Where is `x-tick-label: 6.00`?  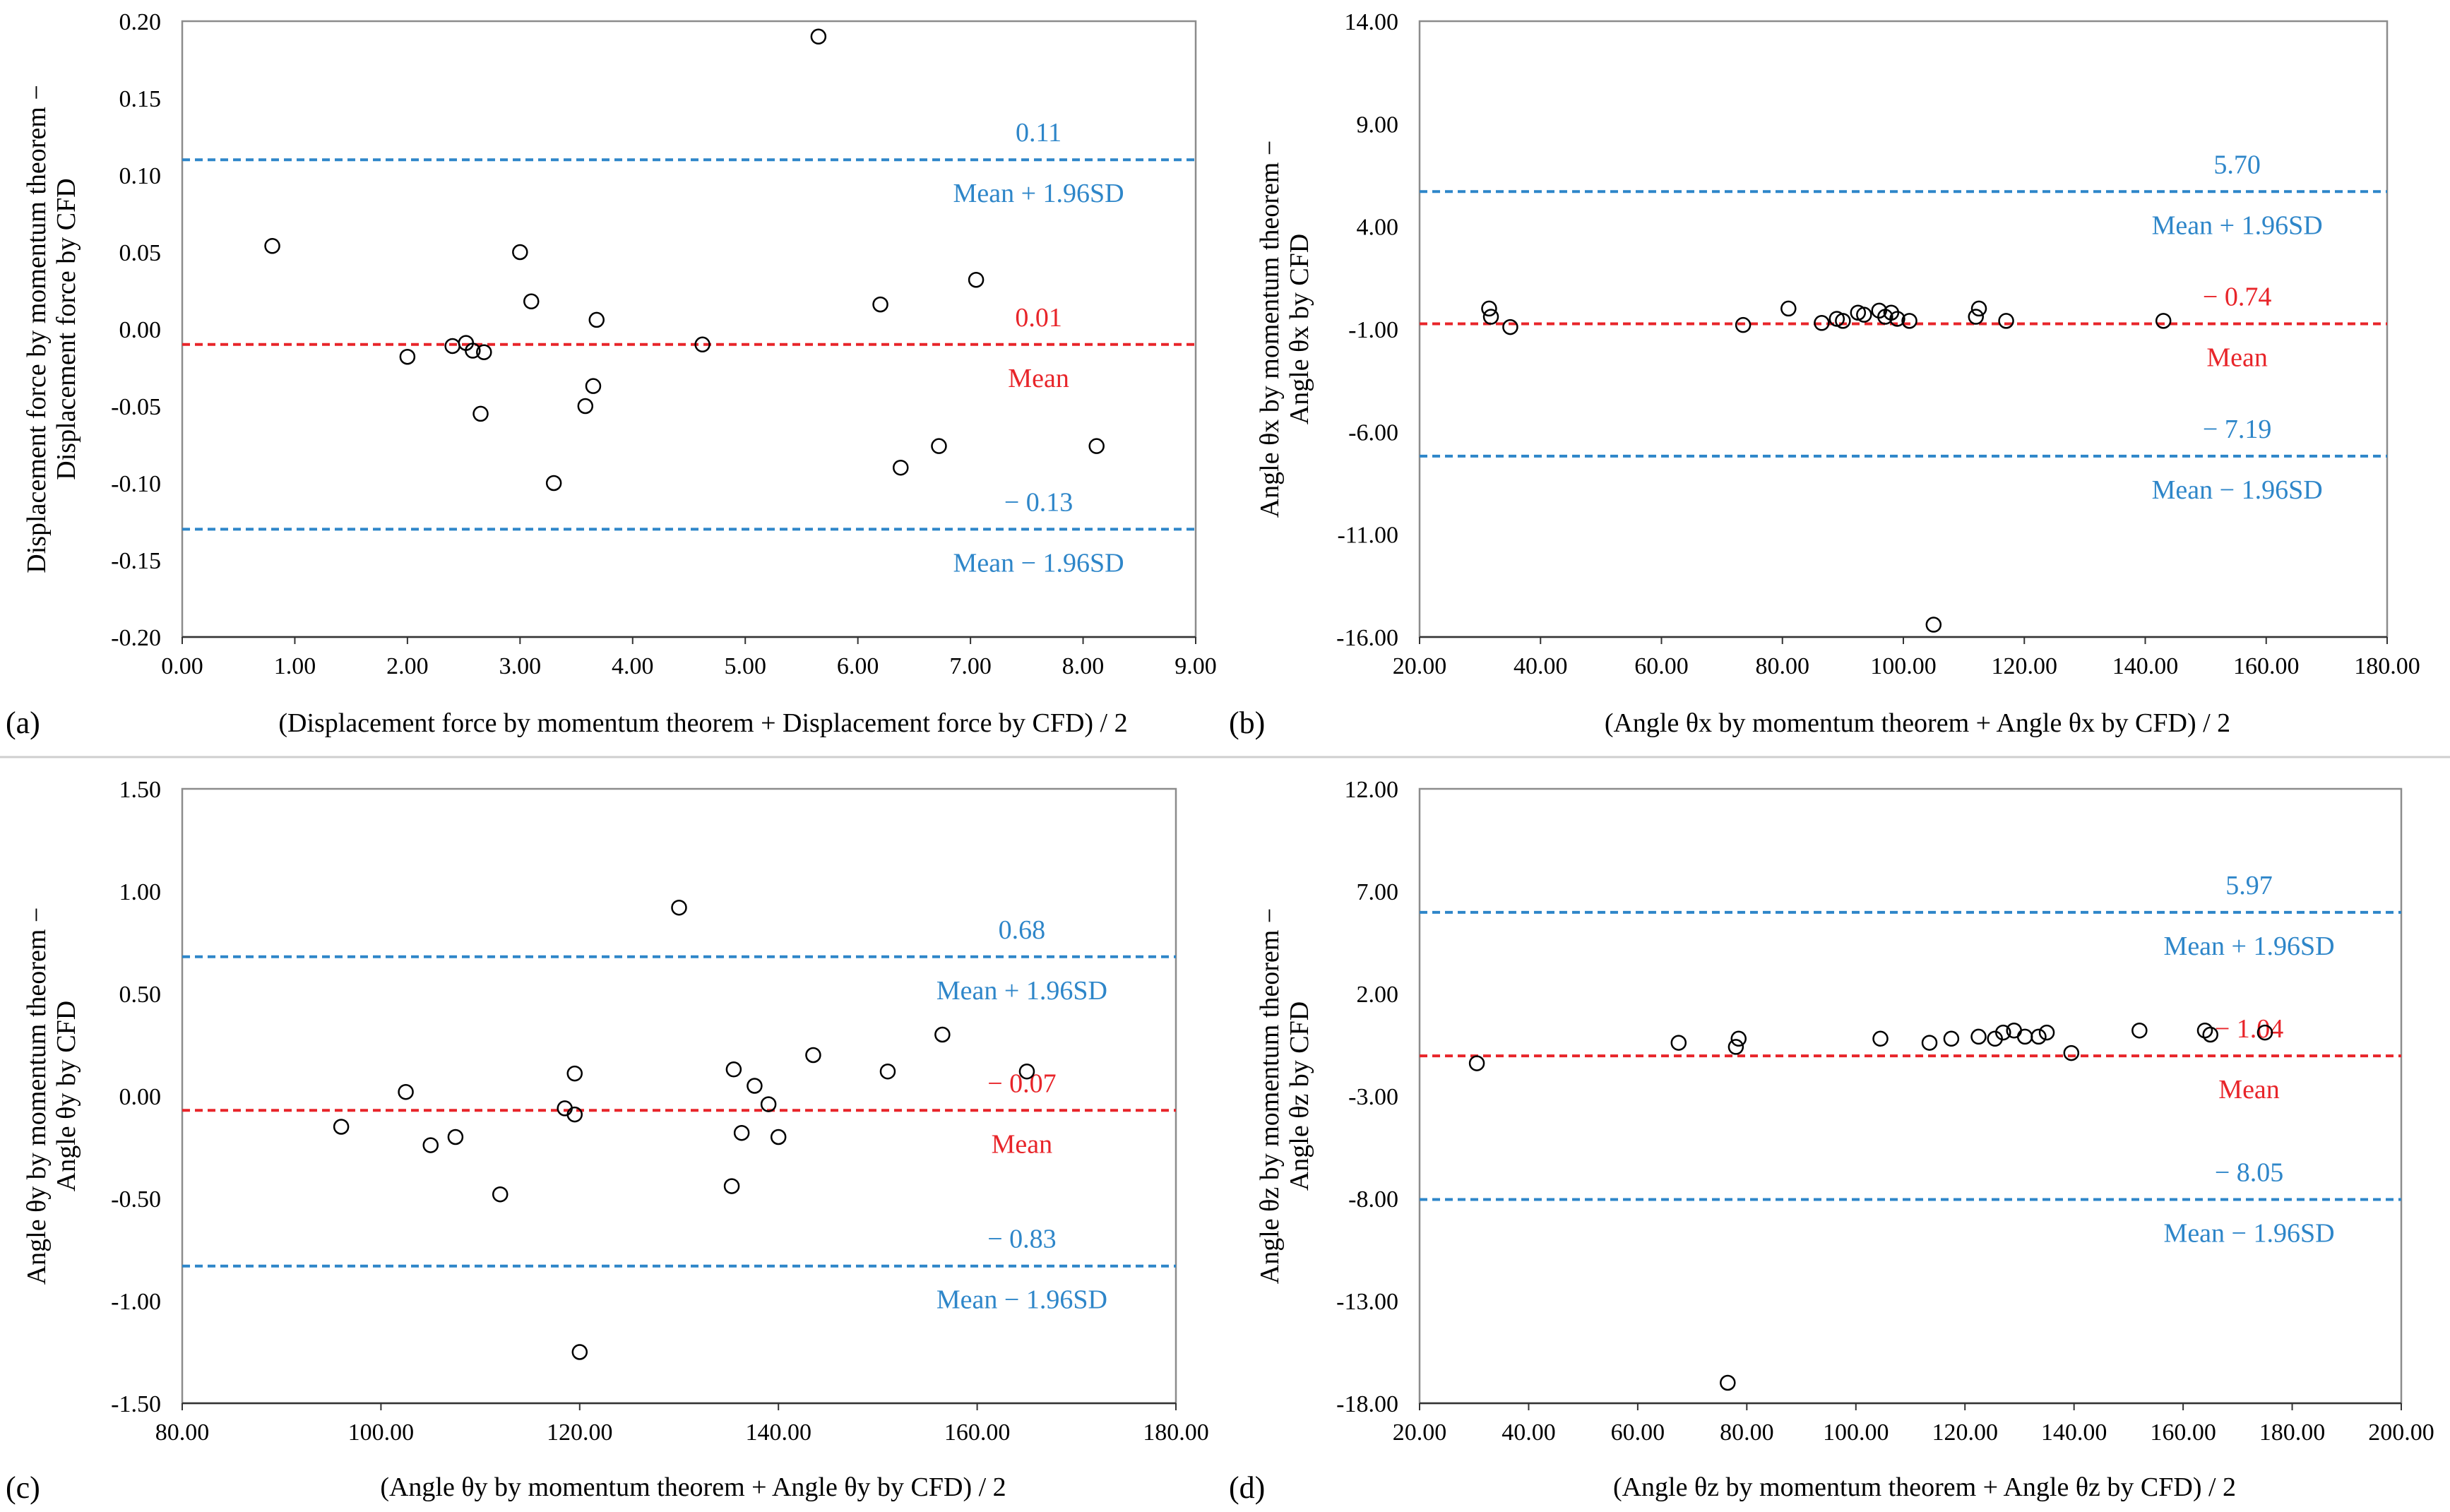
x-tick-label: 6.00 is located at coordinates (858, 666).